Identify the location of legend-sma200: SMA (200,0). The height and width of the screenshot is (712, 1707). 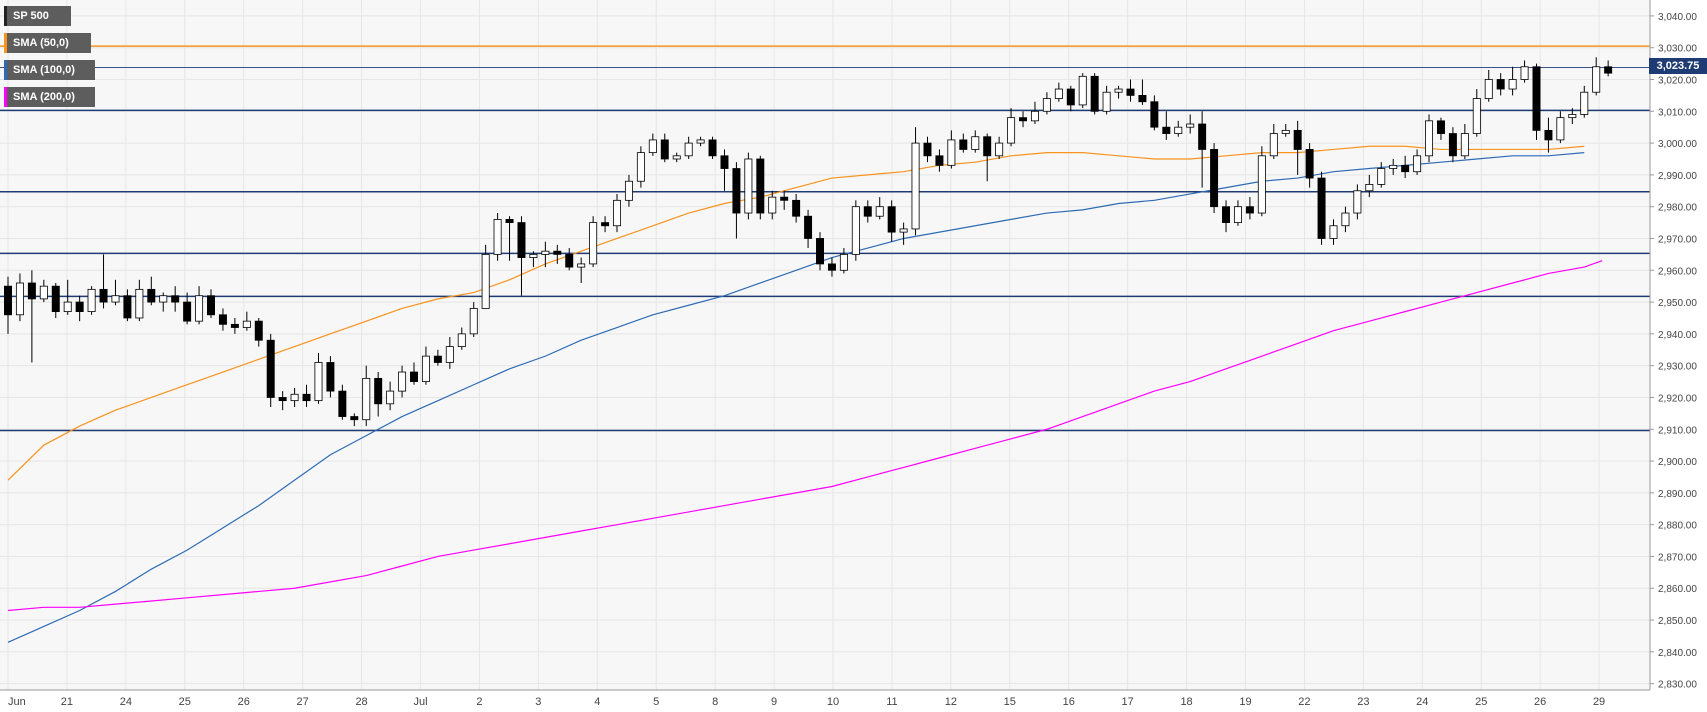
(49, 97).